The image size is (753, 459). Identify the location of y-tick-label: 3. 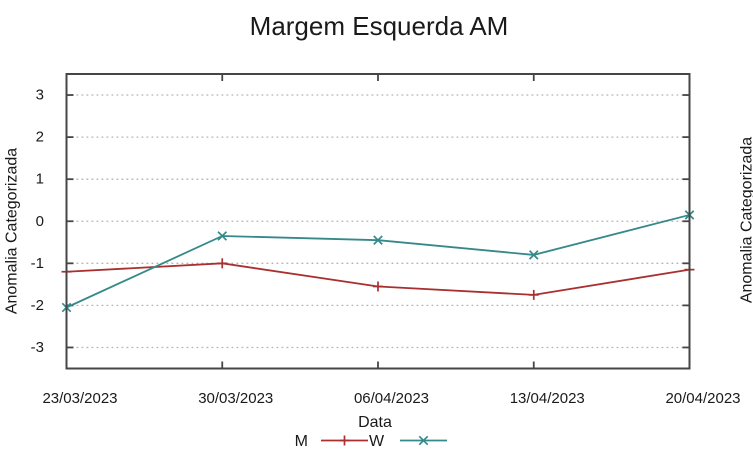
(40, 95).